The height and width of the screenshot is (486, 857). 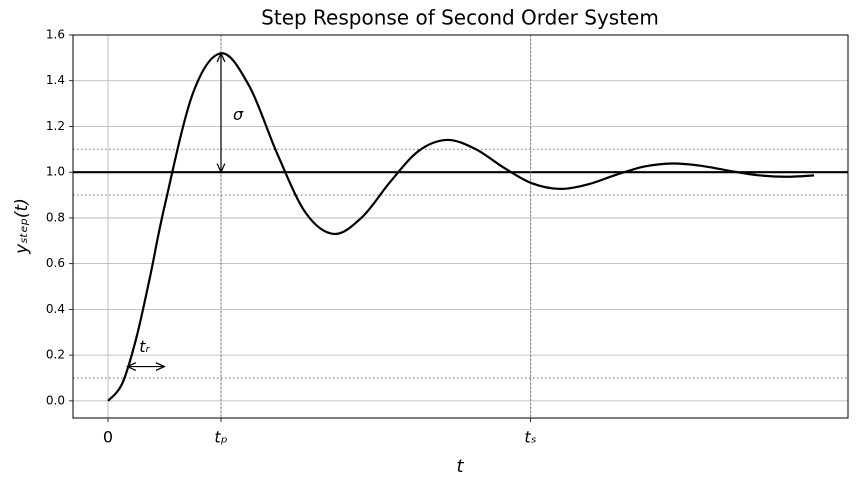 I want to click on y-tick-label: 1.0, so click(x=55, y=172).